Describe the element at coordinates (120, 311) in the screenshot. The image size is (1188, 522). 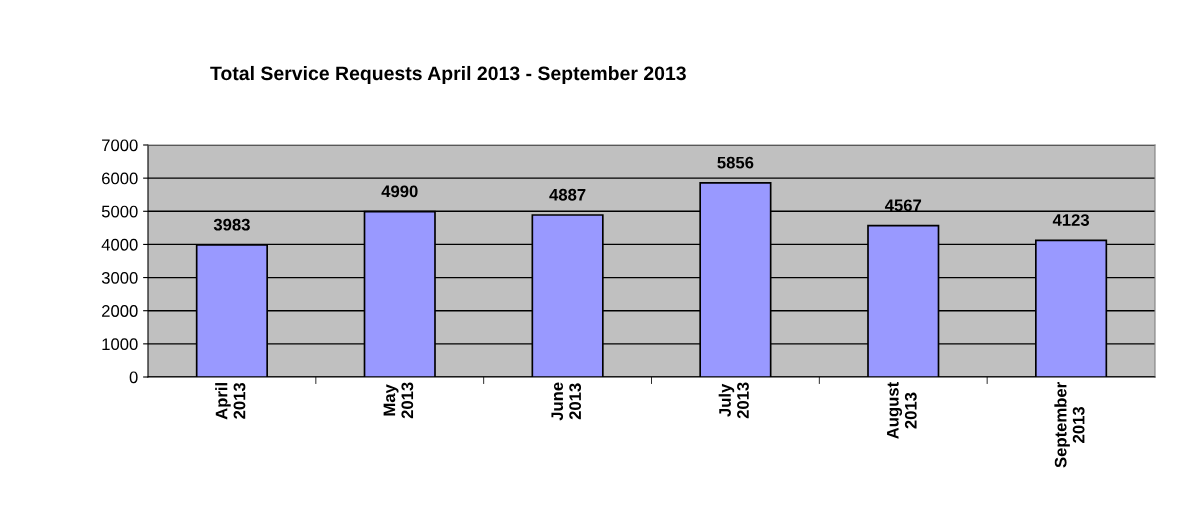
I see `y-tick-label: 2000` at that location.